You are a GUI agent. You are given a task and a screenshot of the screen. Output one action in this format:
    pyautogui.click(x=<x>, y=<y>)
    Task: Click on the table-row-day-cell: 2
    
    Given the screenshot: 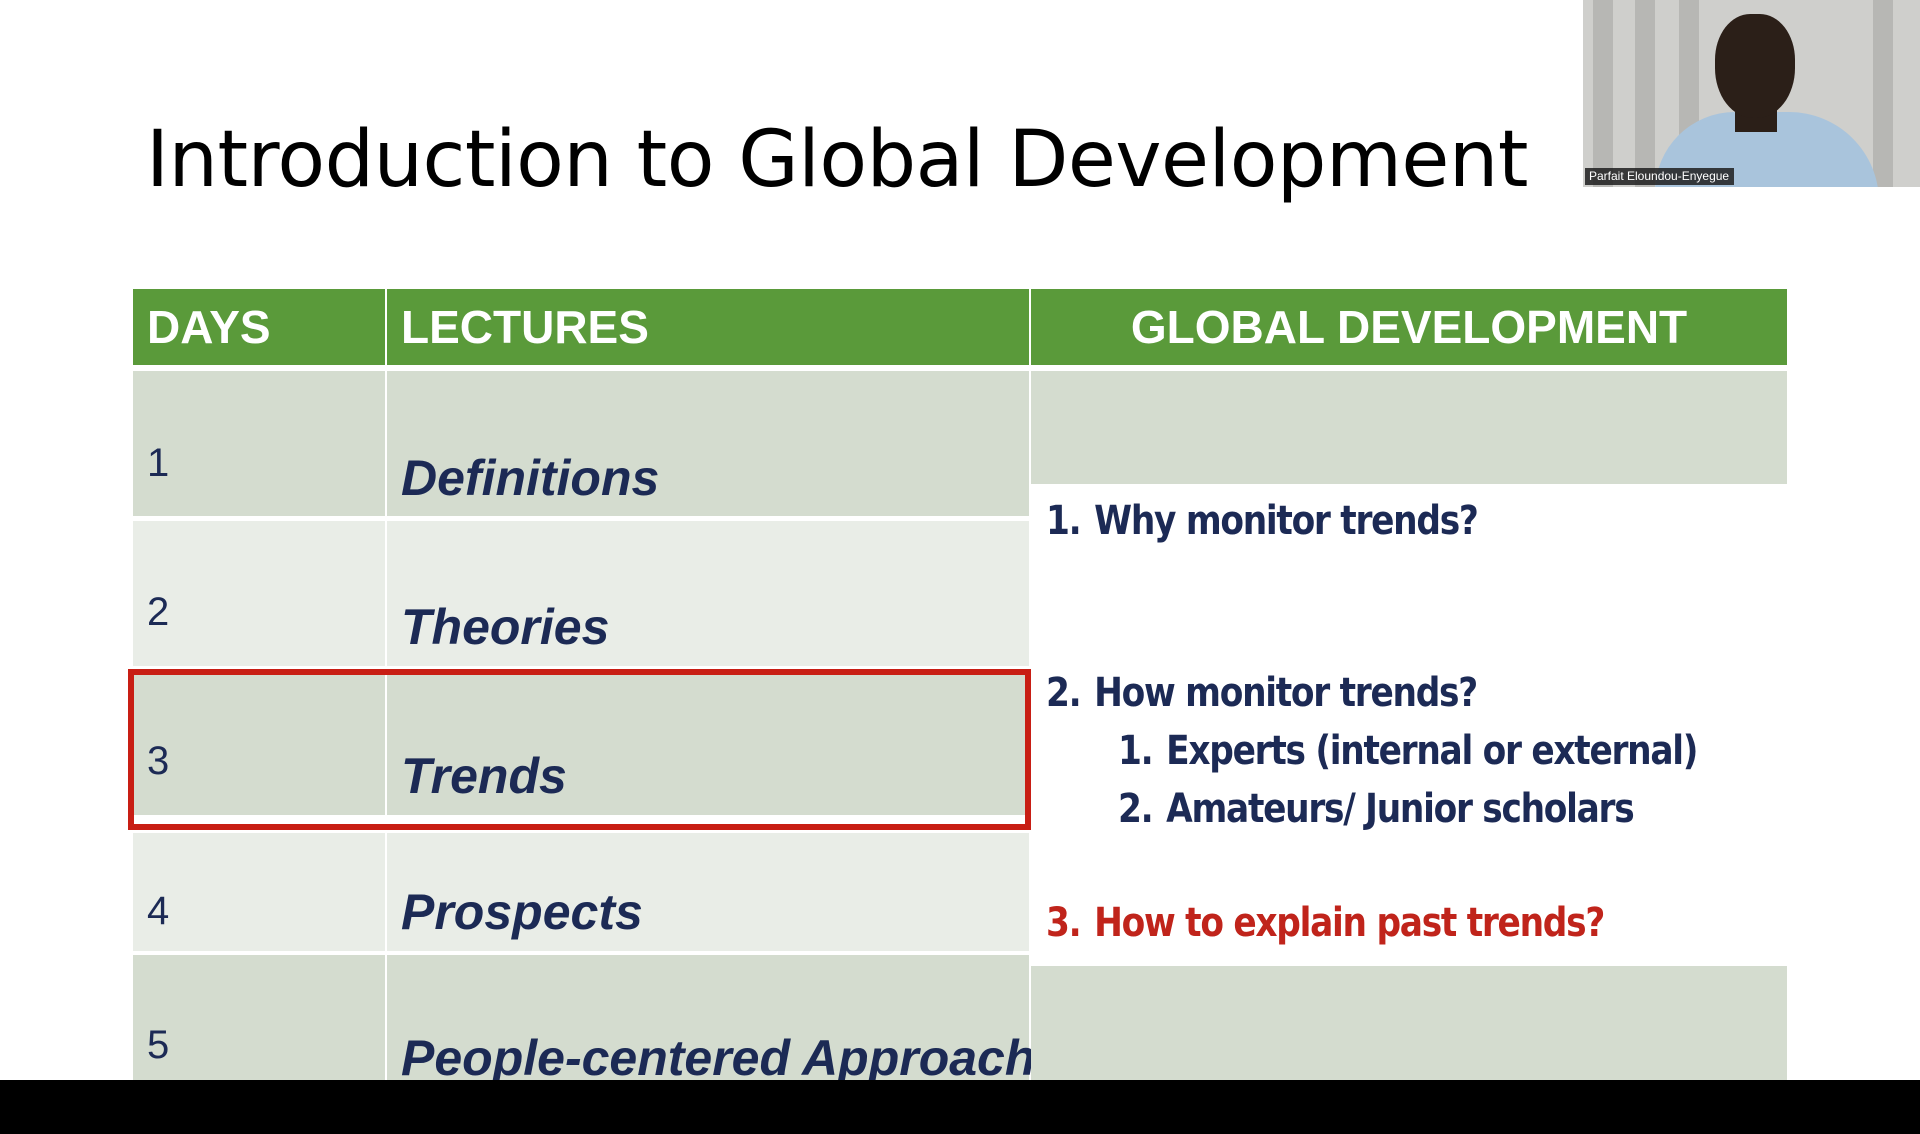 What is the action you would take?
    pyautogui.click(x=259, y=593)
    